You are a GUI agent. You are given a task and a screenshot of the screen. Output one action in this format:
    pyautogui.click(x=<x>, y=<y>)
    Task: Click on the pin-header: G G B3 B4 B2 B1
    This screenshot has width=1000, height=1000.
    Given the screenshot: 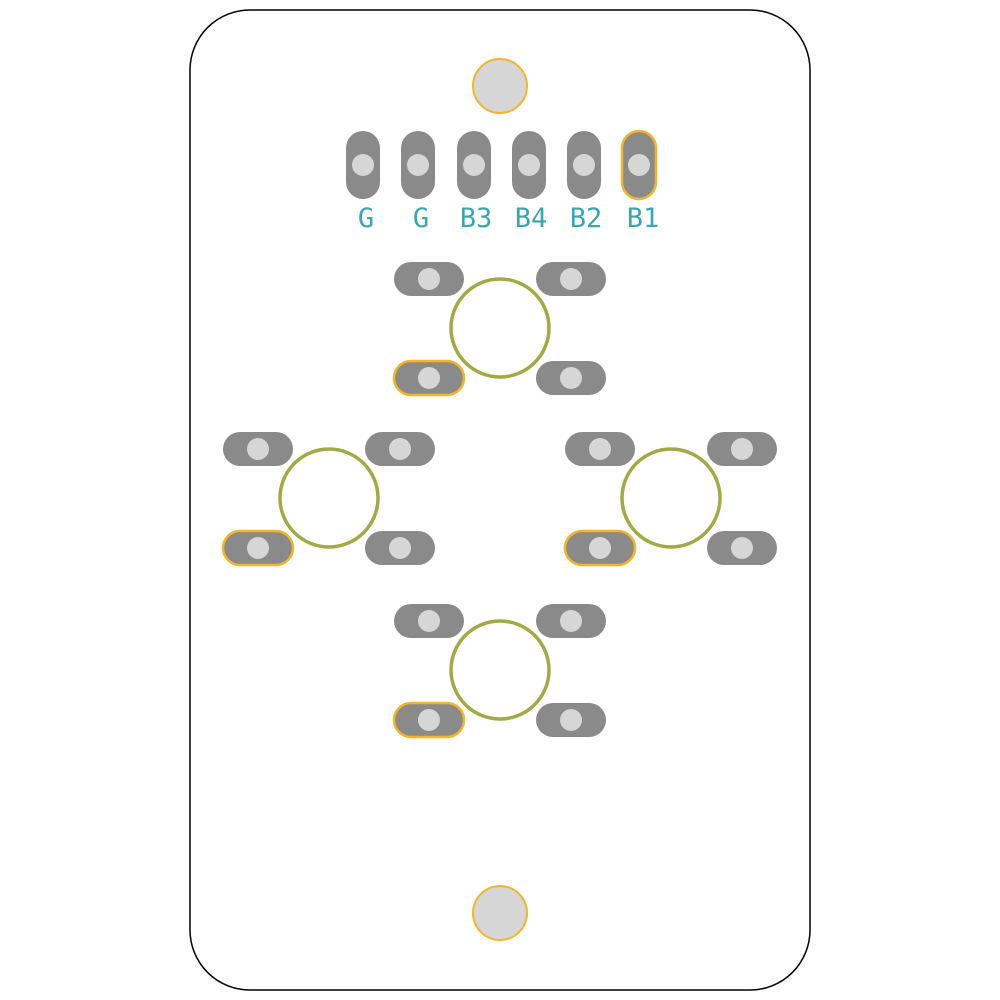 What is the action you would take?
    pyautogui.click(x=502, y=181)
    